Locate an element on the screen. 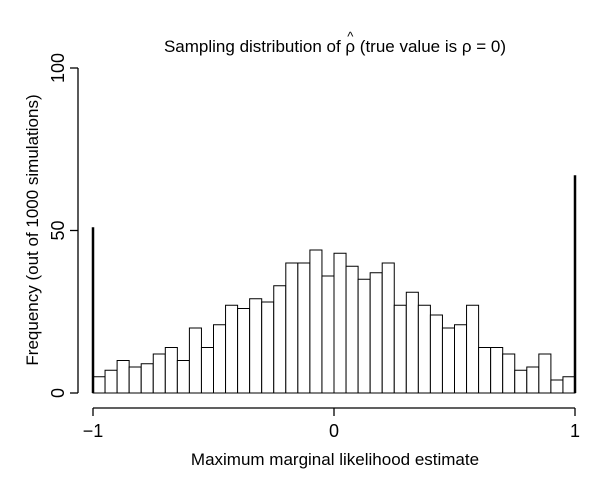 Image resolution: width=612 pixels, height=482 pixels. y-axis-label: Frequency (out of 1000 simulations) is located at coordinates (32, 229).